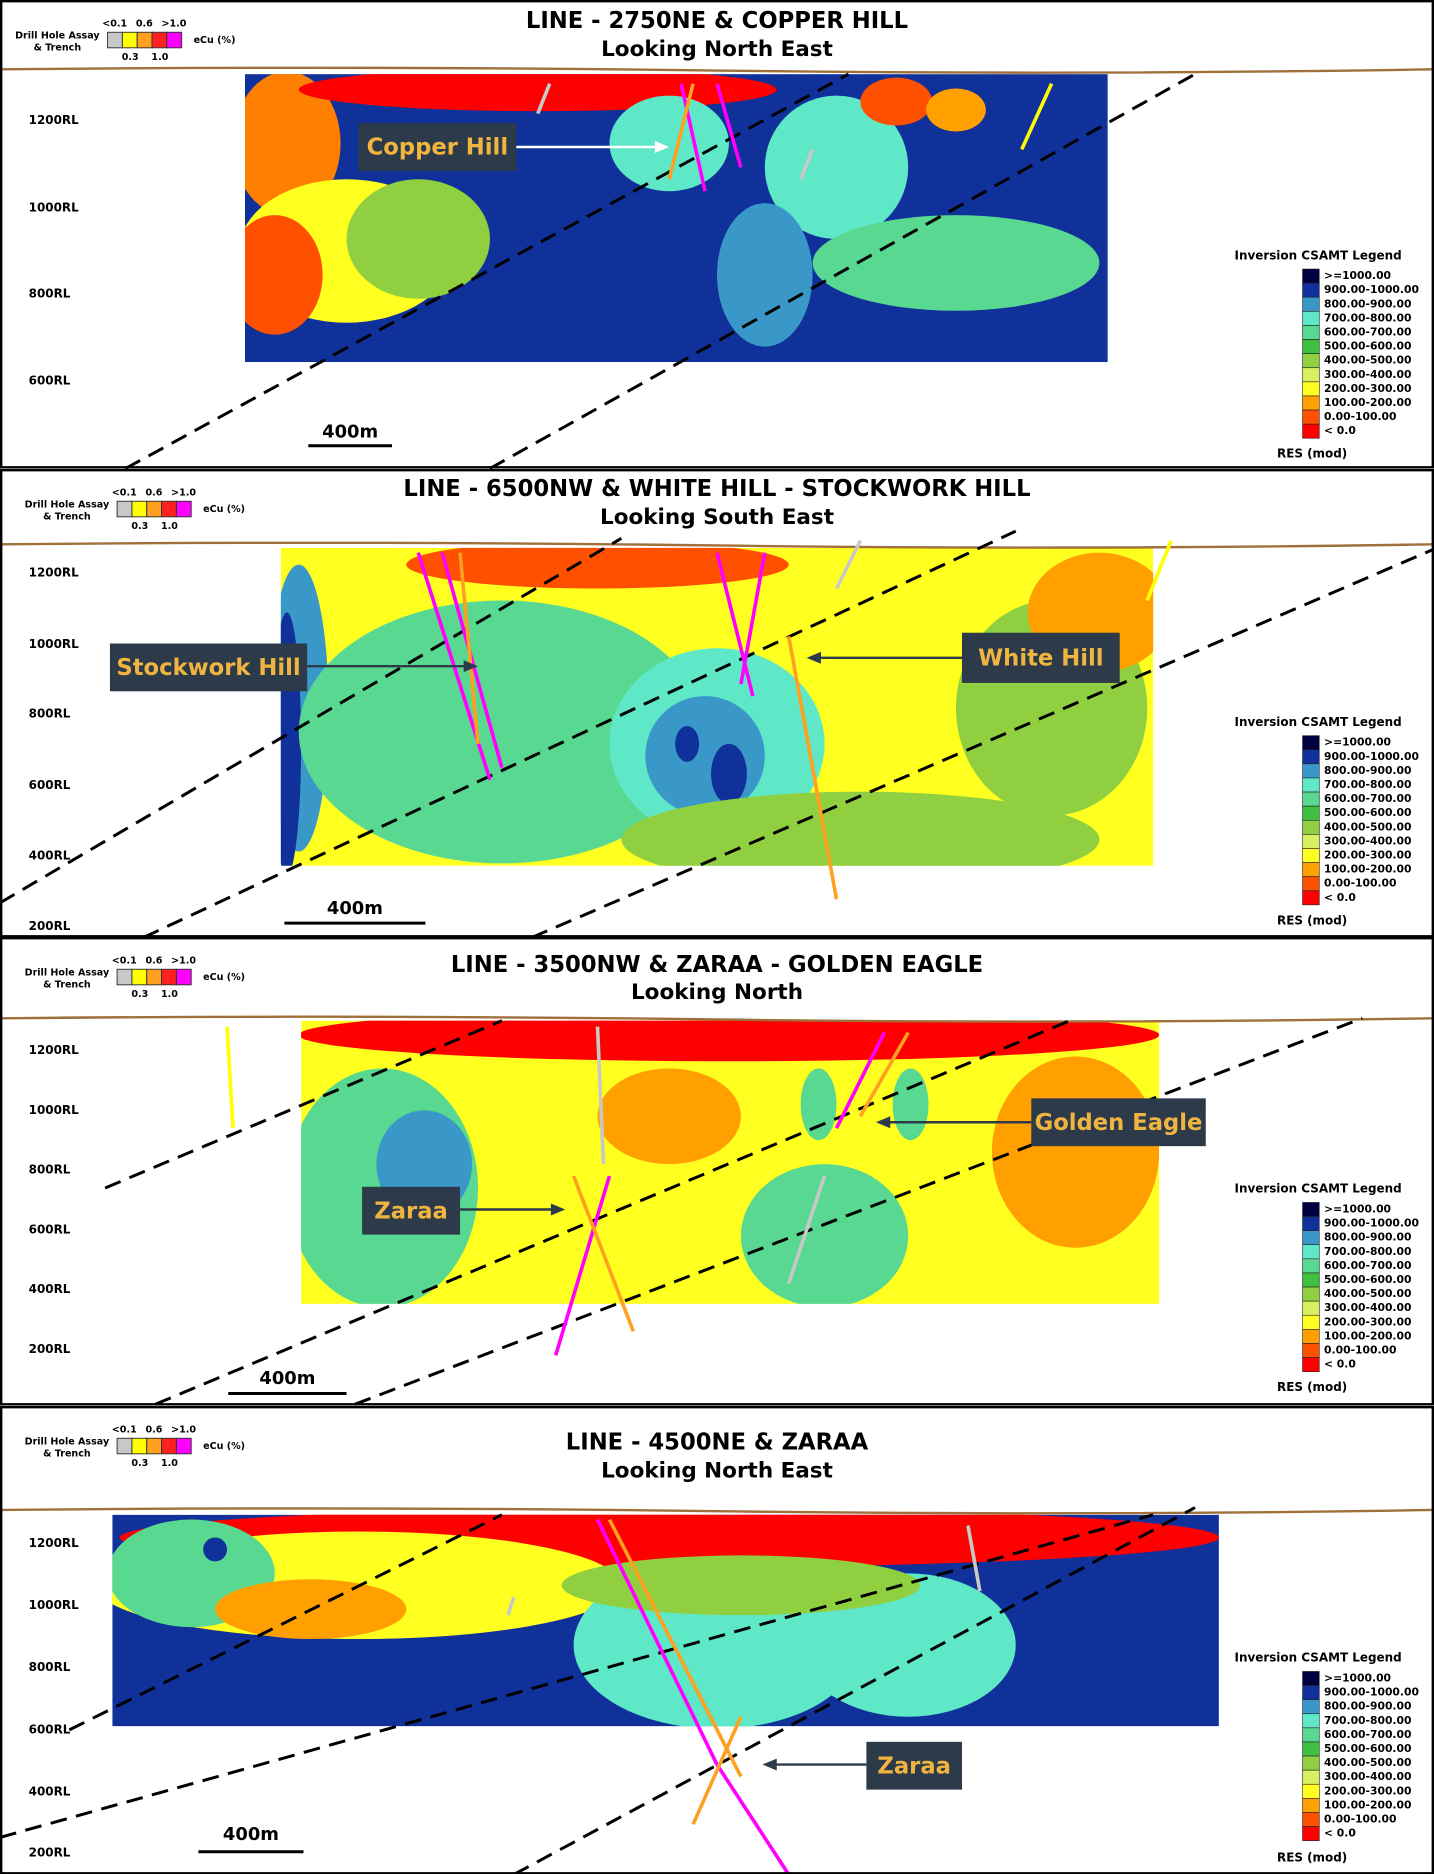  Describe the element at coordinates (1367, 1705) in the screenshot. I see `csamt-label: 800.00-900.00` at that location.